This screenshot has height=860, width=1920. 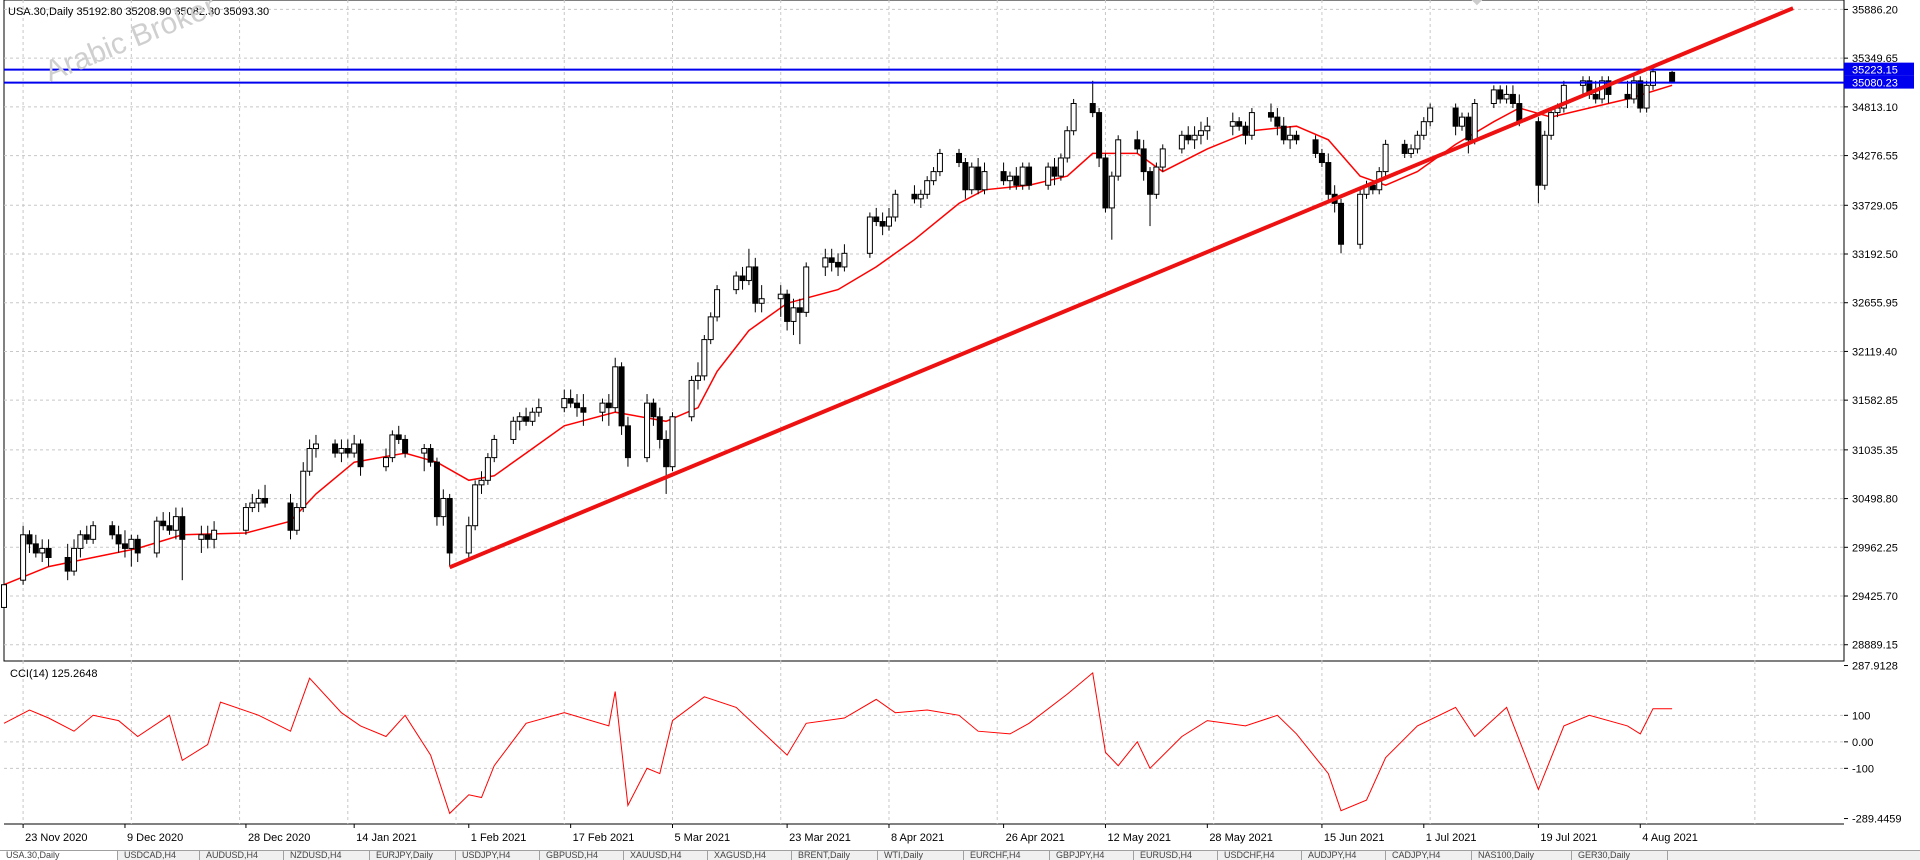 I want to click on price-label: 35080.23, so click(x=1875, y=84).